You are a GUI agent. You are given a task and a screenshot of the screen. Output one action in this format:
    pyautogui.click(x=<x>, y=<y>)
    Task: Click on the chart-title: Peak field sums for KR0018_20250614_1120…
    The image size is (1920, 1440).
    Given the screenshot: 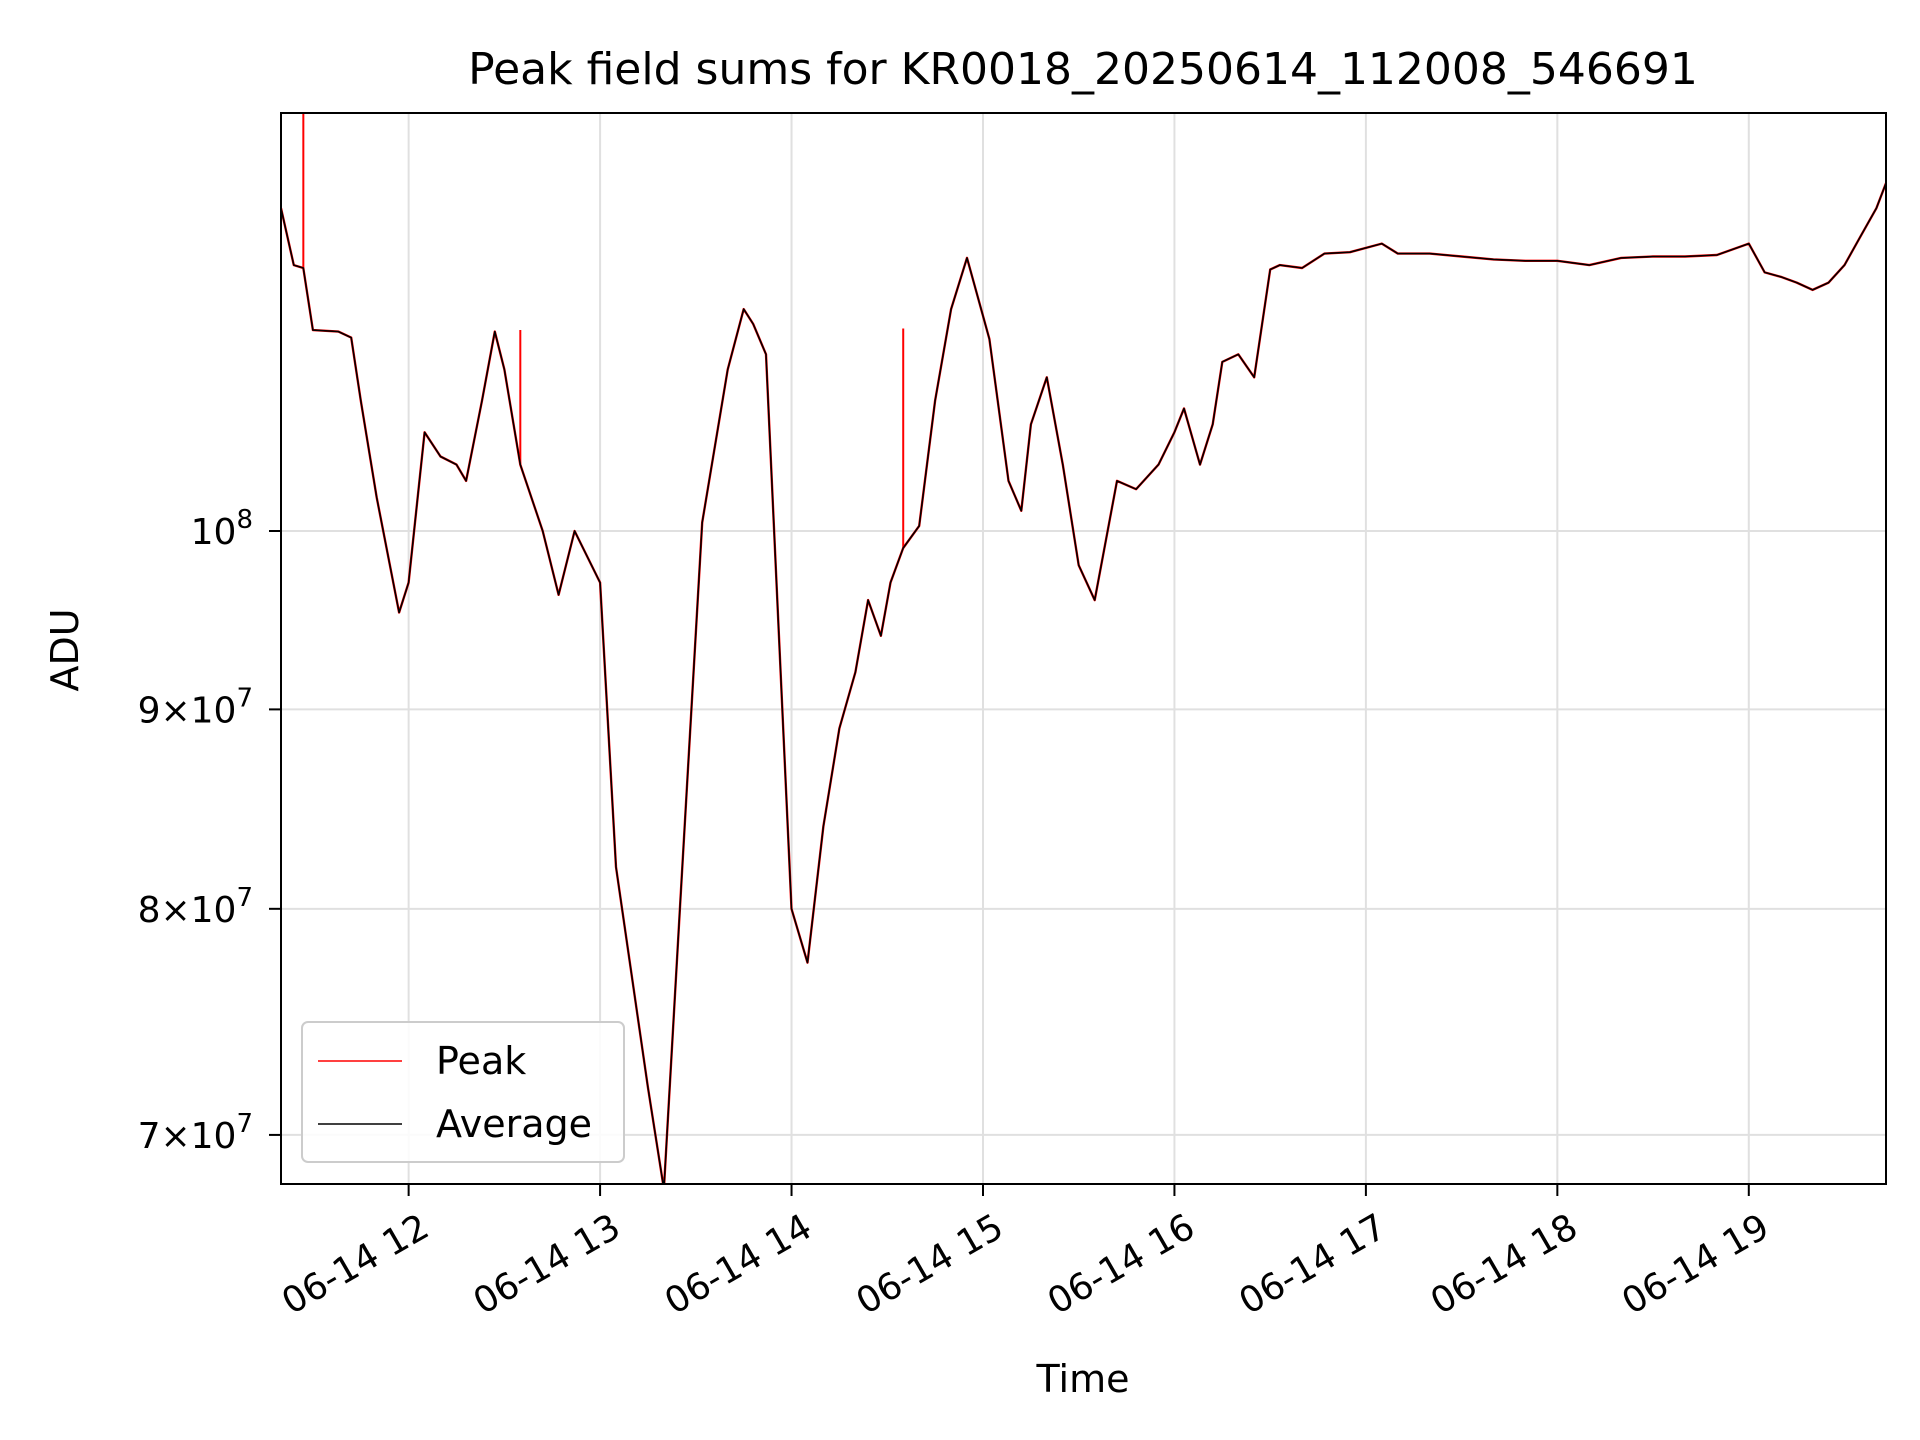 What is the action you would take?
    pyautogui.click(x=1083, y=69)
    